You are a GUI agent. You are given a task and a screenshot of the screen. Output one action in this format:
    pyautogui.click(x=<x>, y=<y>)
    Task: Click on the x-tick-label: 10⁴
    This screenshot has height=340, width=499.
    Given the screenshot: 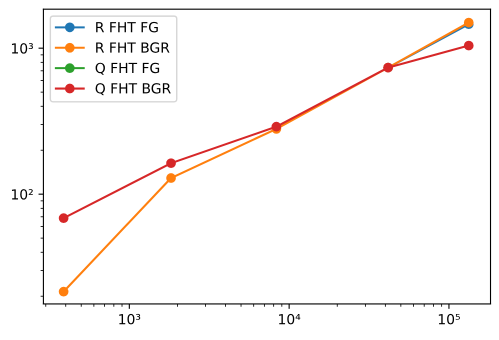 What is the action you would take?
    pyautogui.click(x=289, y=319)
    